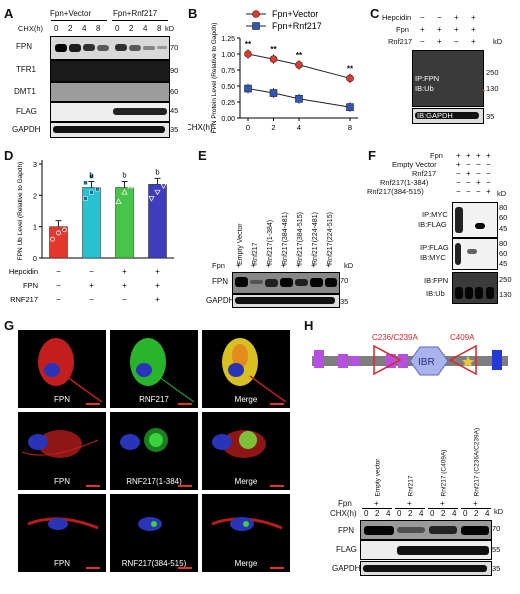  Describe the element at coordinates (503, 207) in the screenshot. I see `marker-label: 80` at that location.